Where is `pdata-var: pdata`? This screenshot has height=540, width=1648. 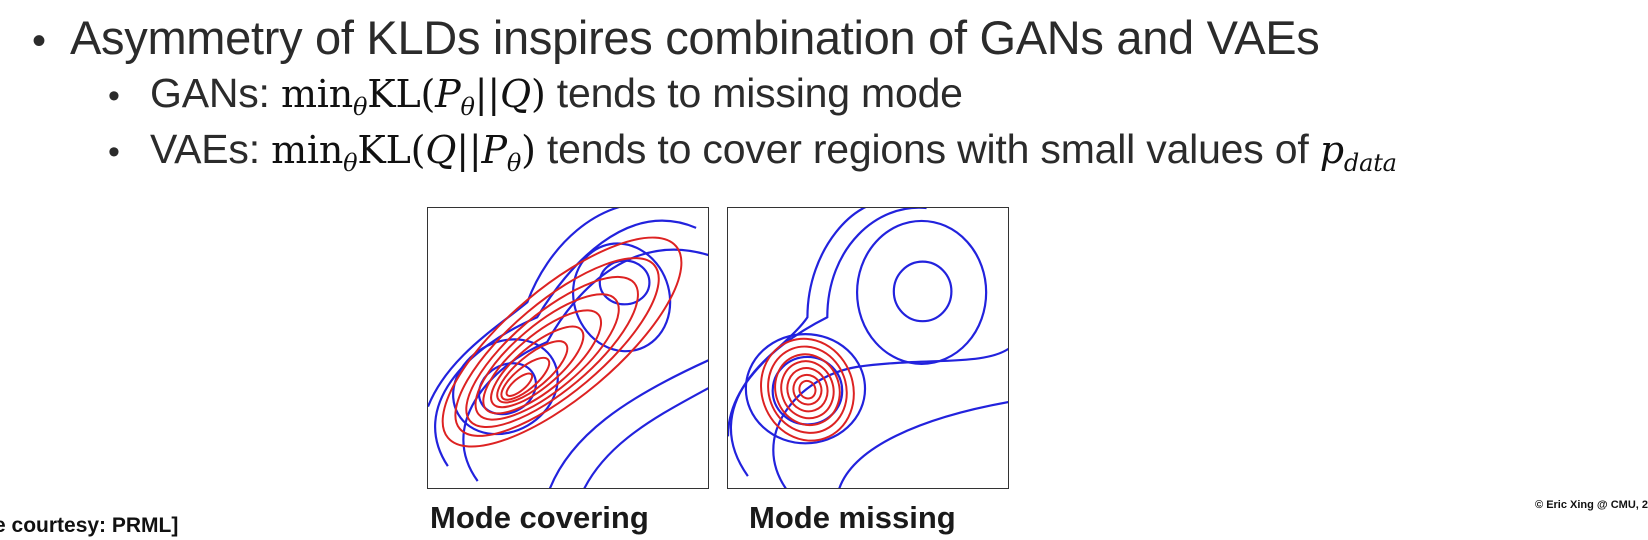 pdata-var: pdata is located at coordinates (1358, 152).